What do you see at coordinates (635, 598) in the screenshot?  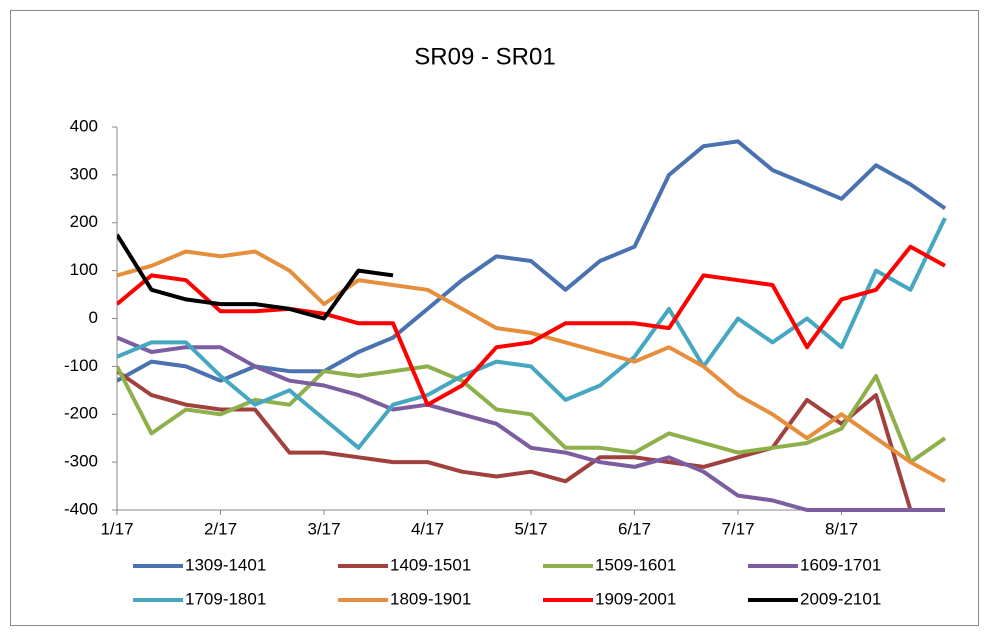 I see `legend-label: 1909-2001` at bounding box center [635, 598].